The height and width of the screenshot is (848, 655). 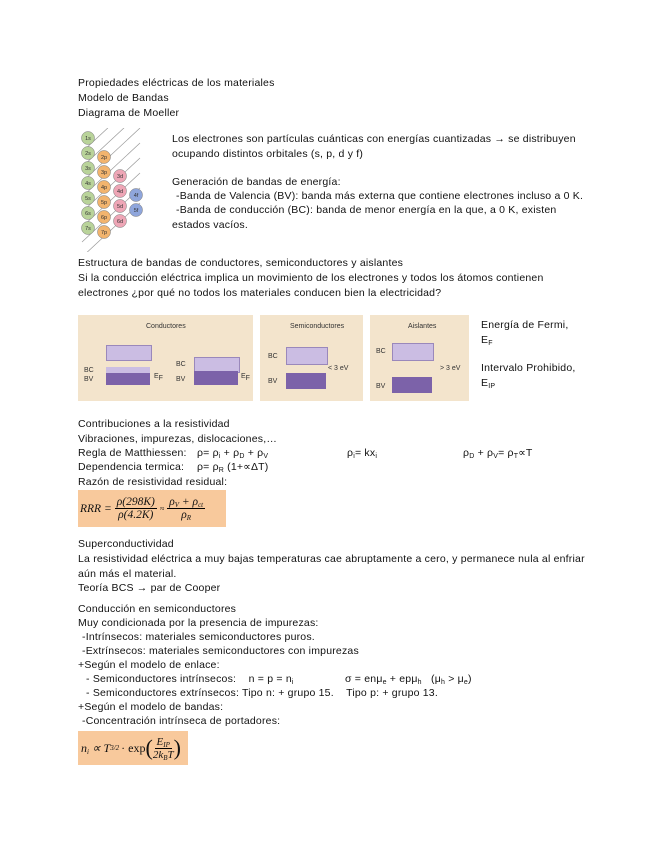 What do you see at coordinates (157, 609) in the screenshot?
I see `heading: Conducción en semiconductores` at bounding box center [157, 609].